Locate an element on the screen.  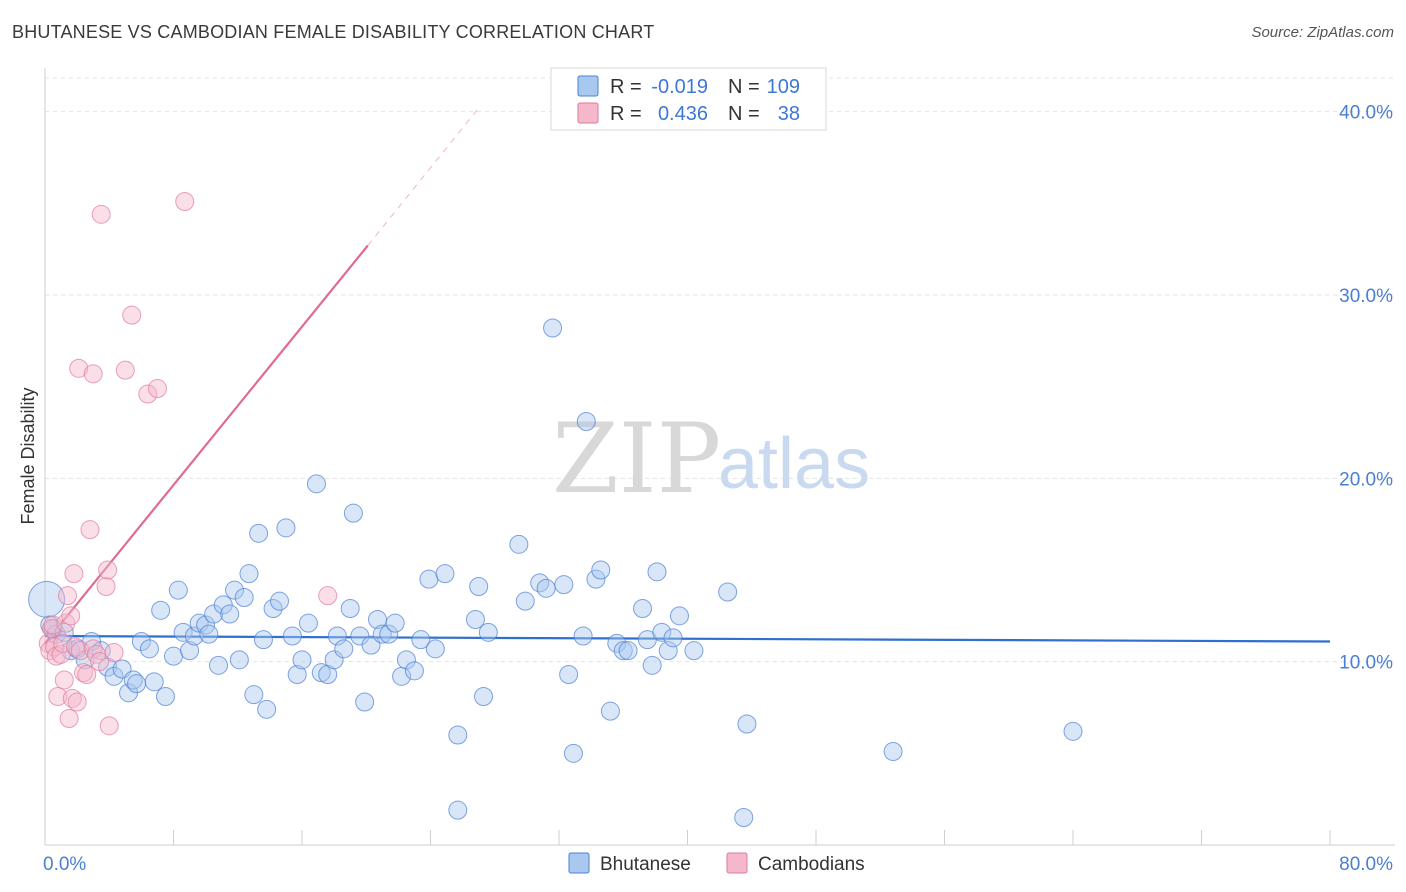
y-axis-title: Female Disability is located at coordinates (28, 455).